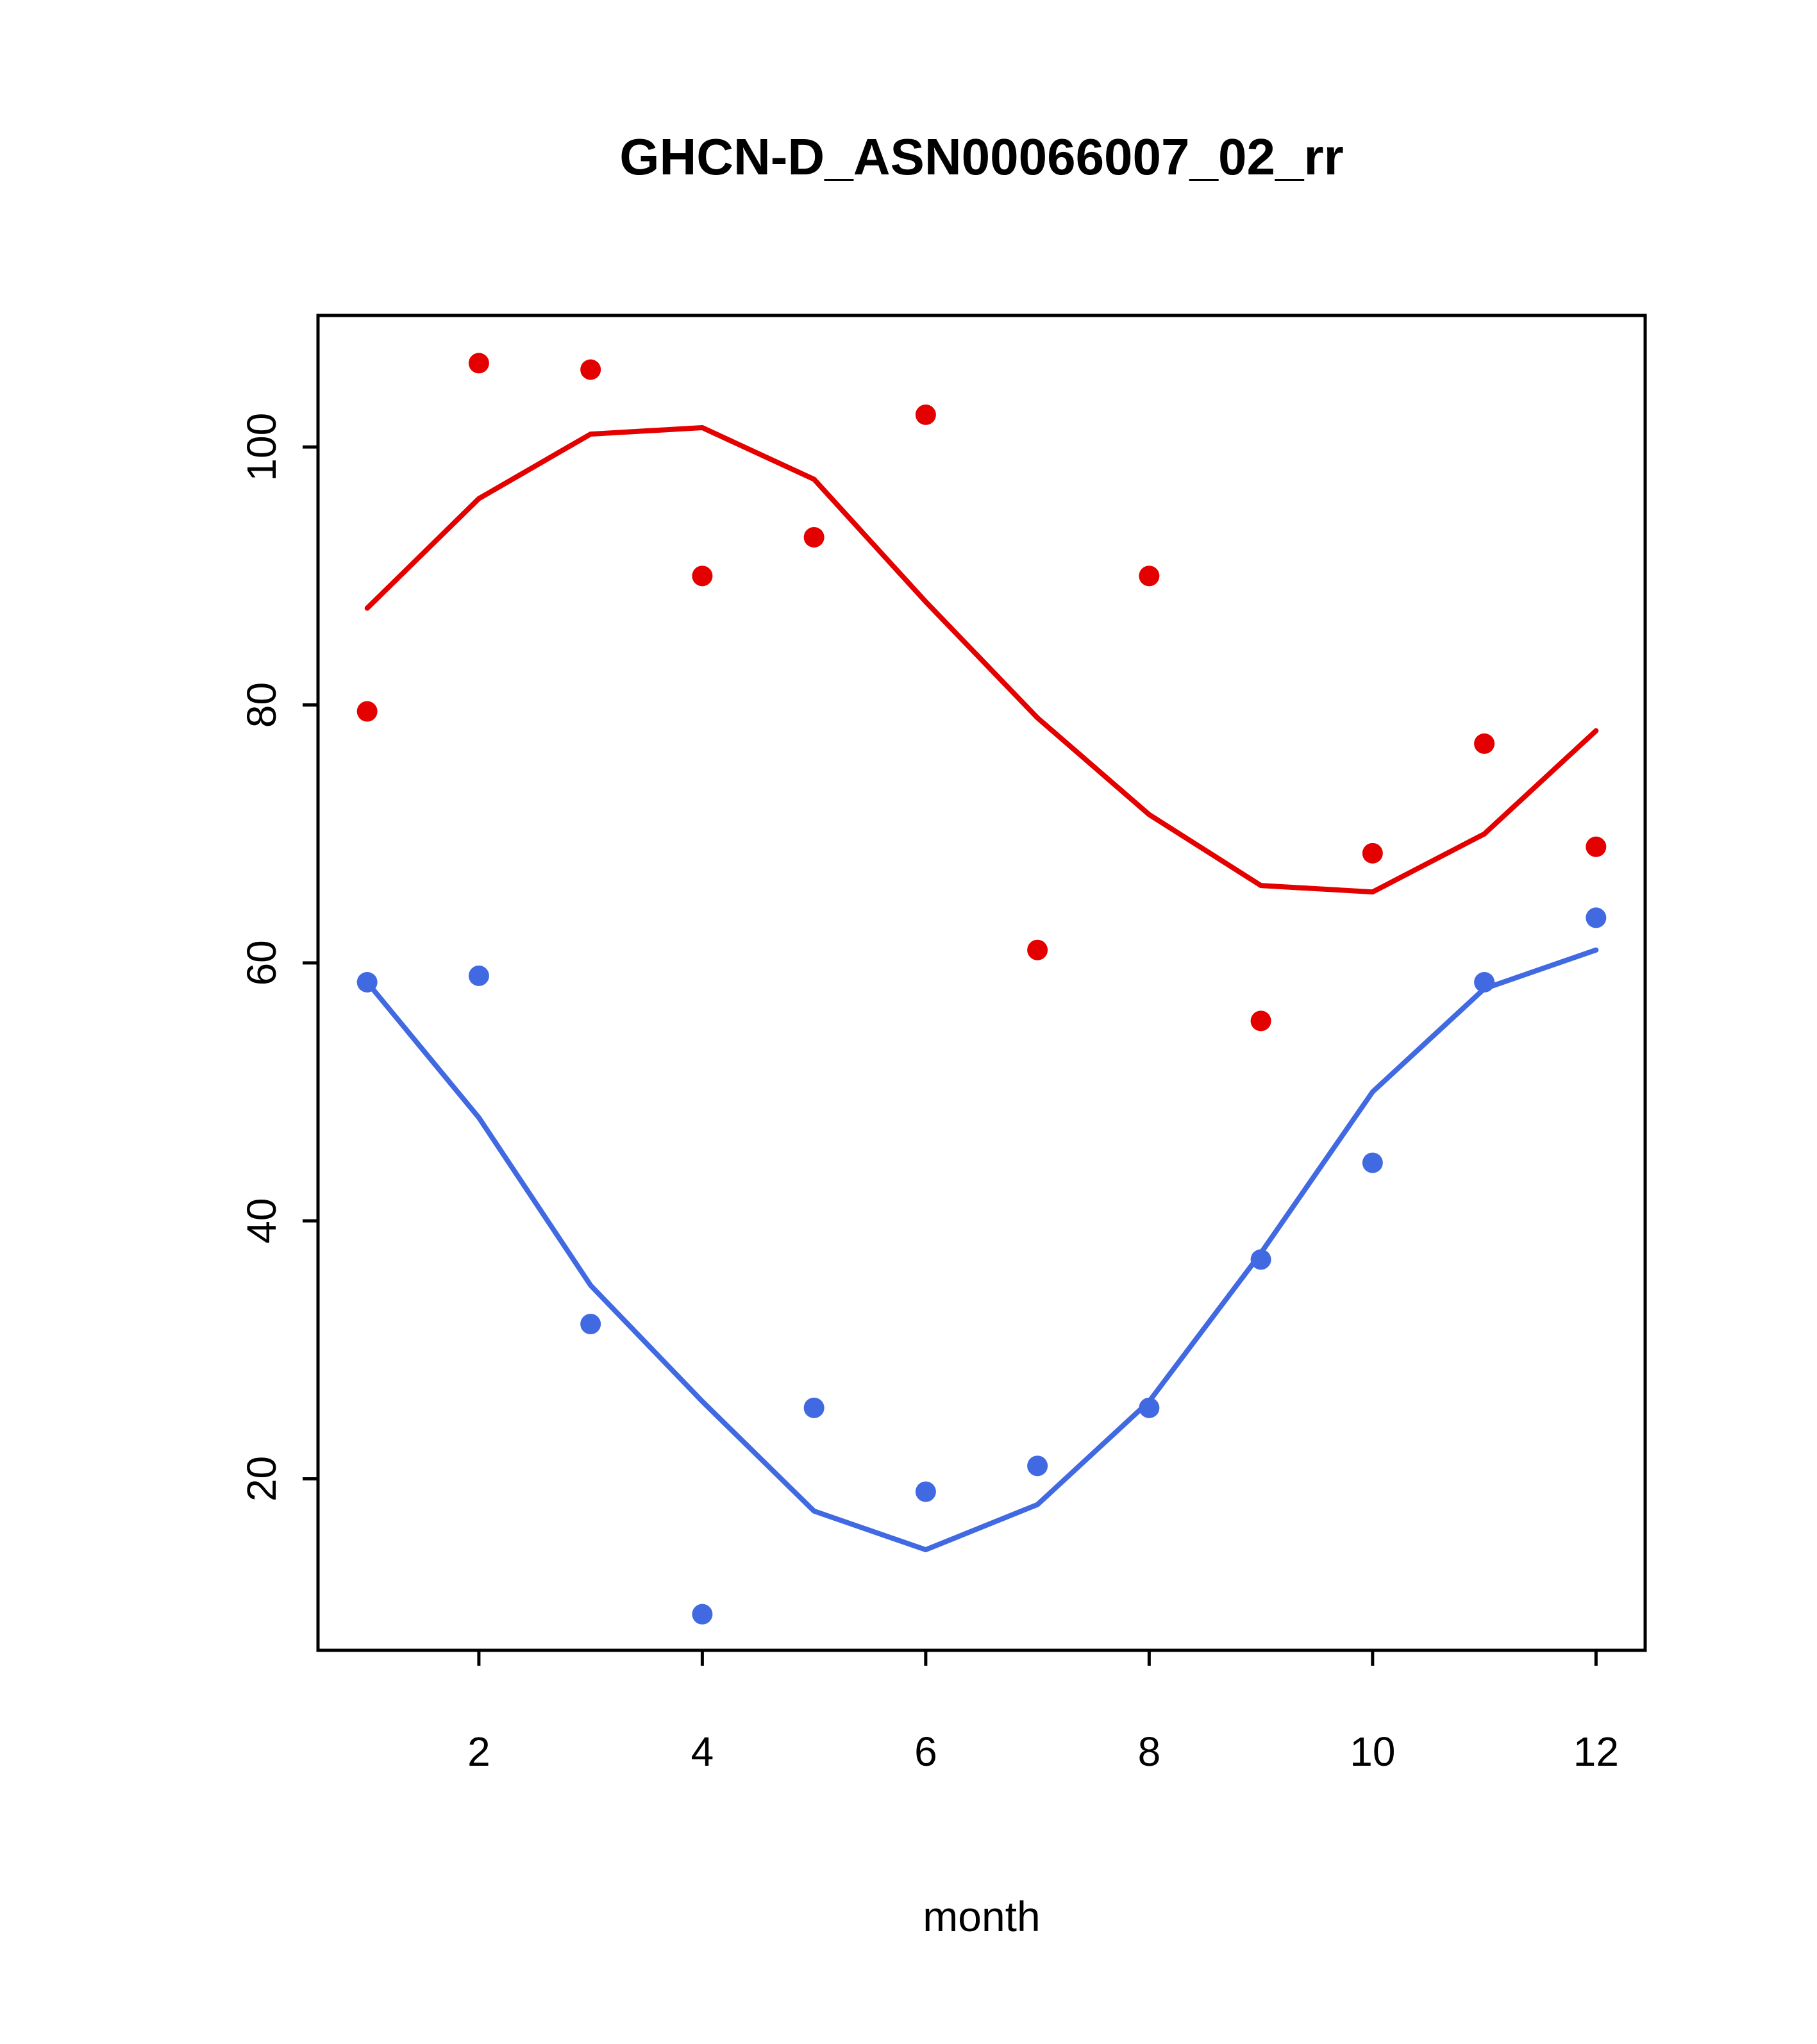 This screenshot has width=1817, height=2044. Describe the element at coordinates (703, 1752) in the screenshot. I see `x-tick-label: 4` at that location.